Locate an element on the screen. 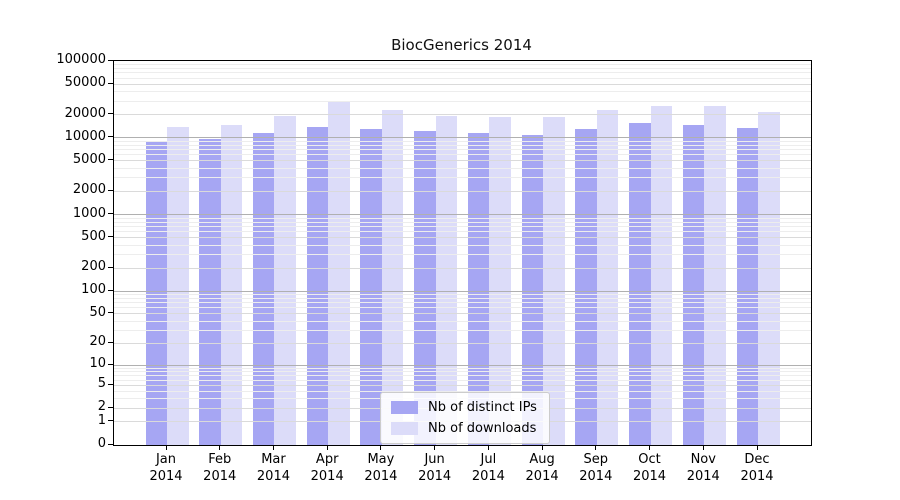 Image resolution: width=900 pixels, height=500 pixels. legend: Nb of distinct IPs Nb of downloads is located at coordinates (465, 418).